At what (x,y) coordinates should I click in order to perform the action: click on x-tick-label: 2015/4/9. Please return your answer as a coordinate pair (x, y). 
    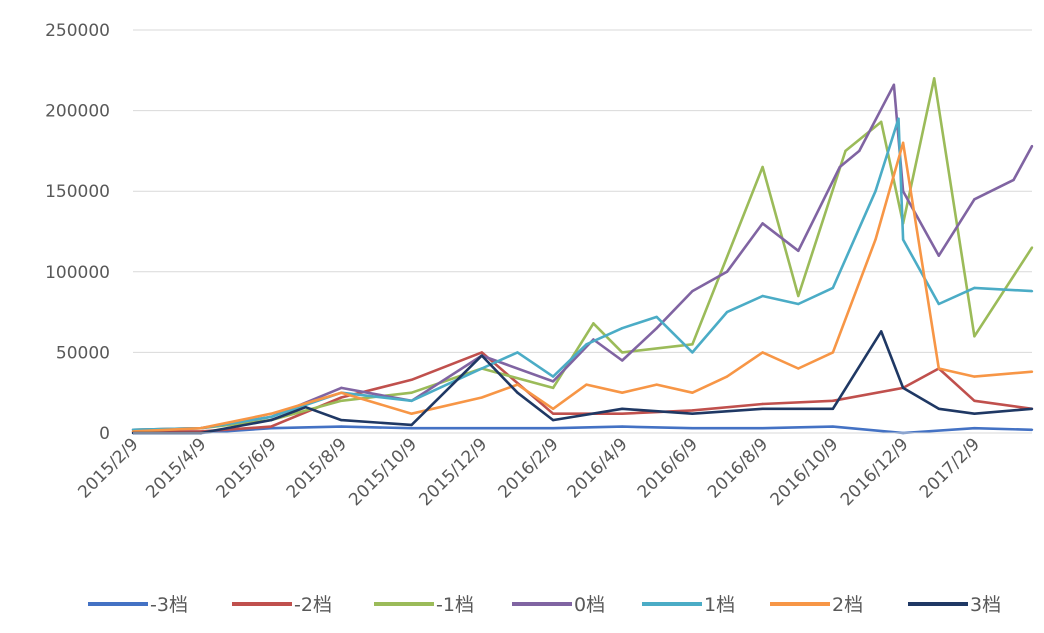
    Looking at the image, I should click on (176, 468).